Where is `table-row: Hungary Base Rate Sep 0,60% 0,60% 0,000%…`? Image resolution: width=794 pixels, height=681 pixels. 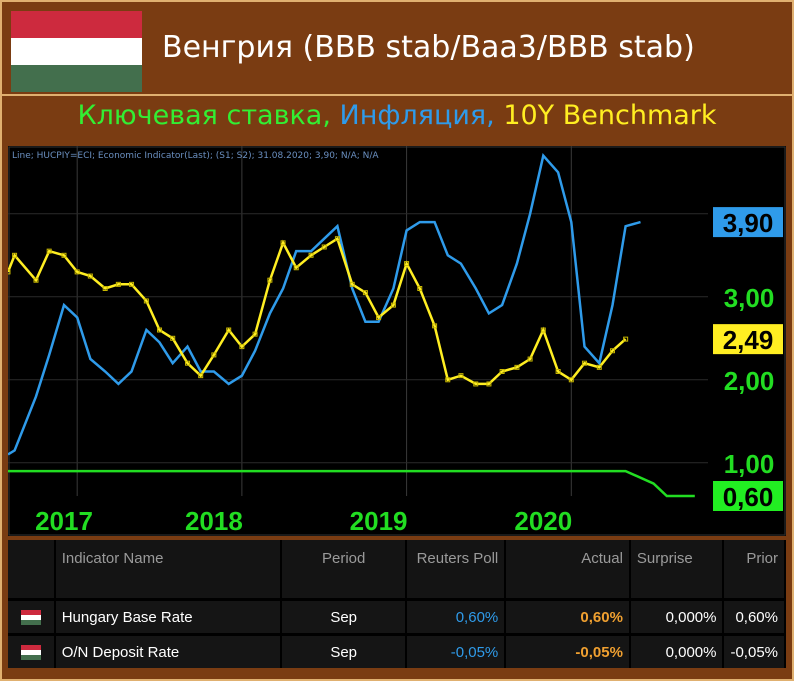 table-row: Hungary Base Rate Sep 0,60% 0,60% 0,000%… is located at coordinates (397, 616).